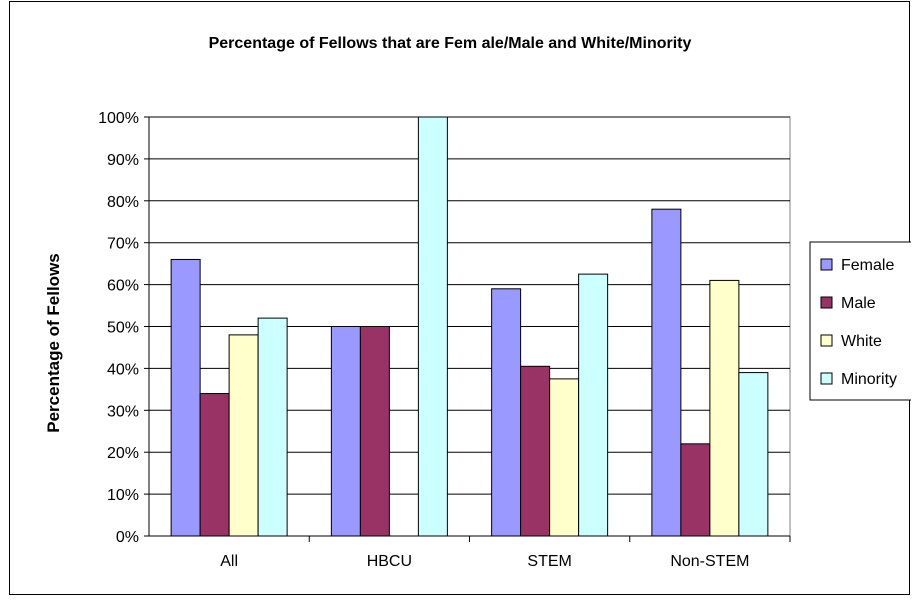 The height and width of the screenshot is (601, 917). I want to click on y-tick-label: 50%, so click(123, 328).